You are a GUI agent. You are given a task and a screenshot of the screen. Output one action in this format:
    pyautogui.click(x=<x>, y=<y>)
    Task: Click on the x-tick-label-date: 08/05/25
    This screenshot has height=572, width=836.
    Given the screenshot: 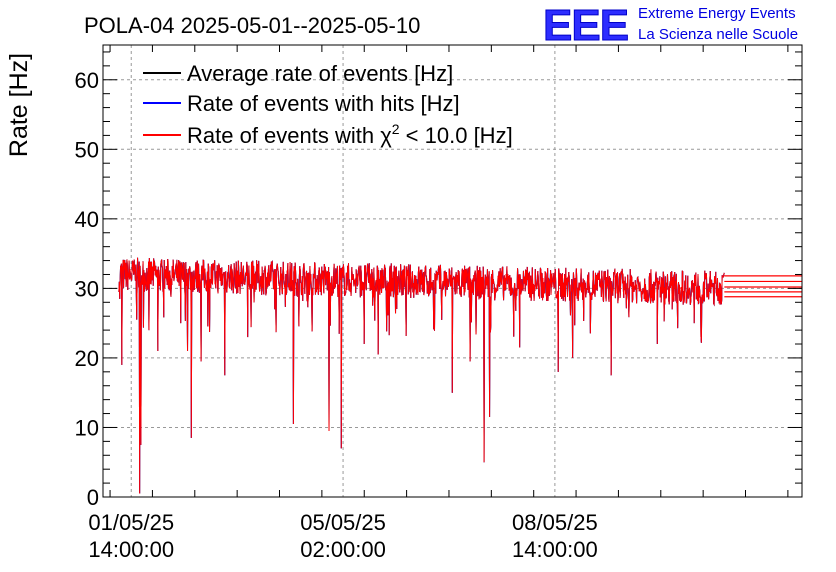 What is the action you would take?
    pyautogui.click(x=555, y=522)
    